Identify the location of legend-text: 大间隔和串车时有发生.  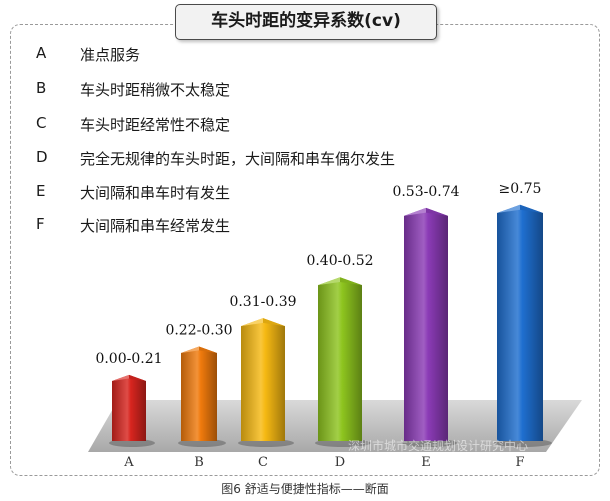
(155, 193).